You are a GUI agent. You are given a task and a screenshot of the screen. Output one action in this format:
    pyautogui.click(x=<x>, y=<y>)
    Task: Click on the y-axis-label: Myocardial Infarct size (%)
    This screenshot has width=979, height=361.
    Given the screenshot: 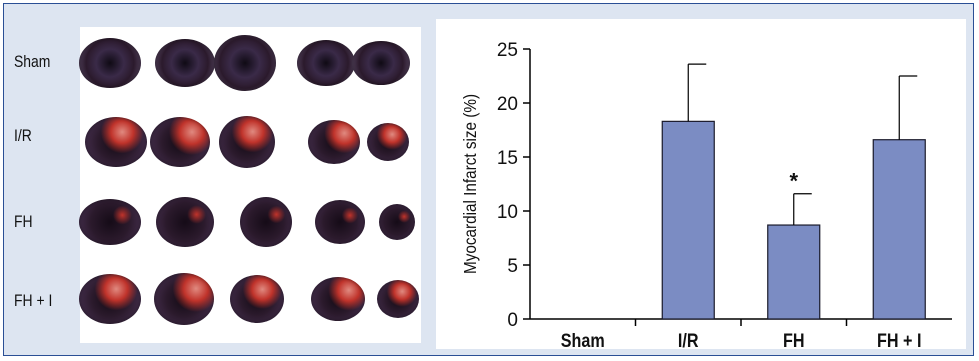 What is the action you would take?
    pyautogui.click(x=470, y=184)
    